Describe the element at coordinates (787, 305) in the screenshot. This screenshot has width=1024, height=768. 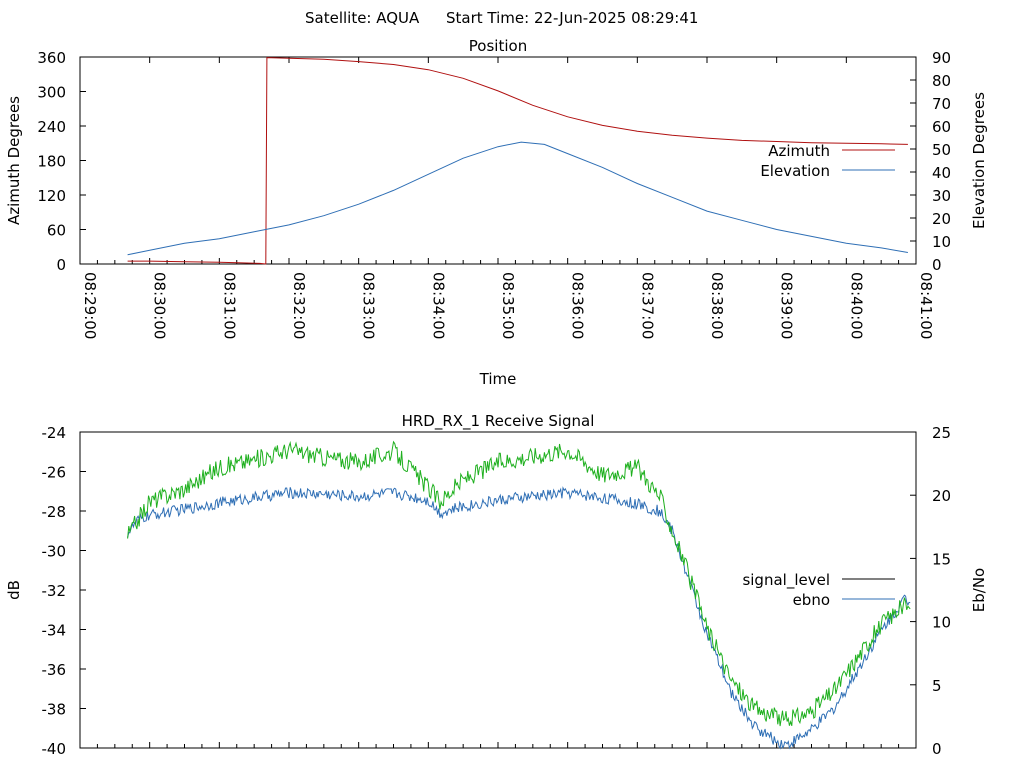
I see `x-tick-label: 08:39:00` at that location.